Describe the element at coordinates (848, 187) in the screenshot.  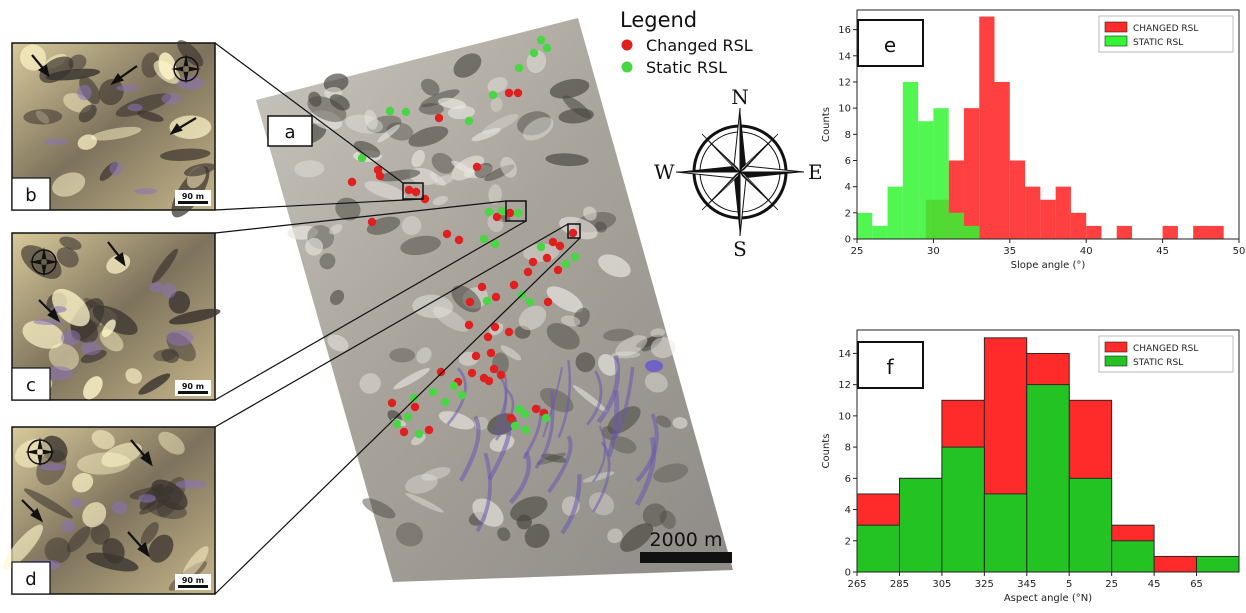
I see `y-tick-label: 4` at that location.